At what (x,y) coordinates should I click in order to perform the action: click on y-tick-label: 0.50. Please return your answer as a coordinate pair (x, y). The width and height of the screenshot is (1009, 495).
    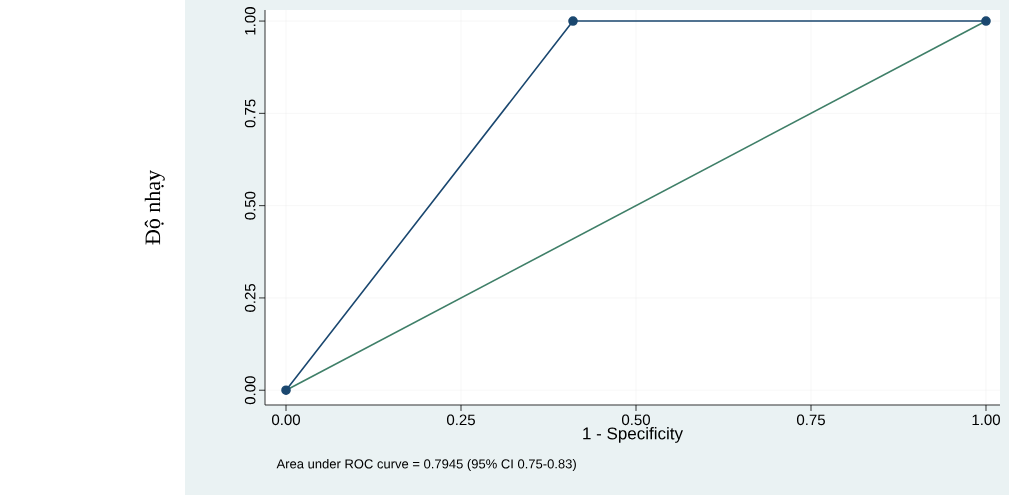
    Looking at the image, I should click on (250, 205).